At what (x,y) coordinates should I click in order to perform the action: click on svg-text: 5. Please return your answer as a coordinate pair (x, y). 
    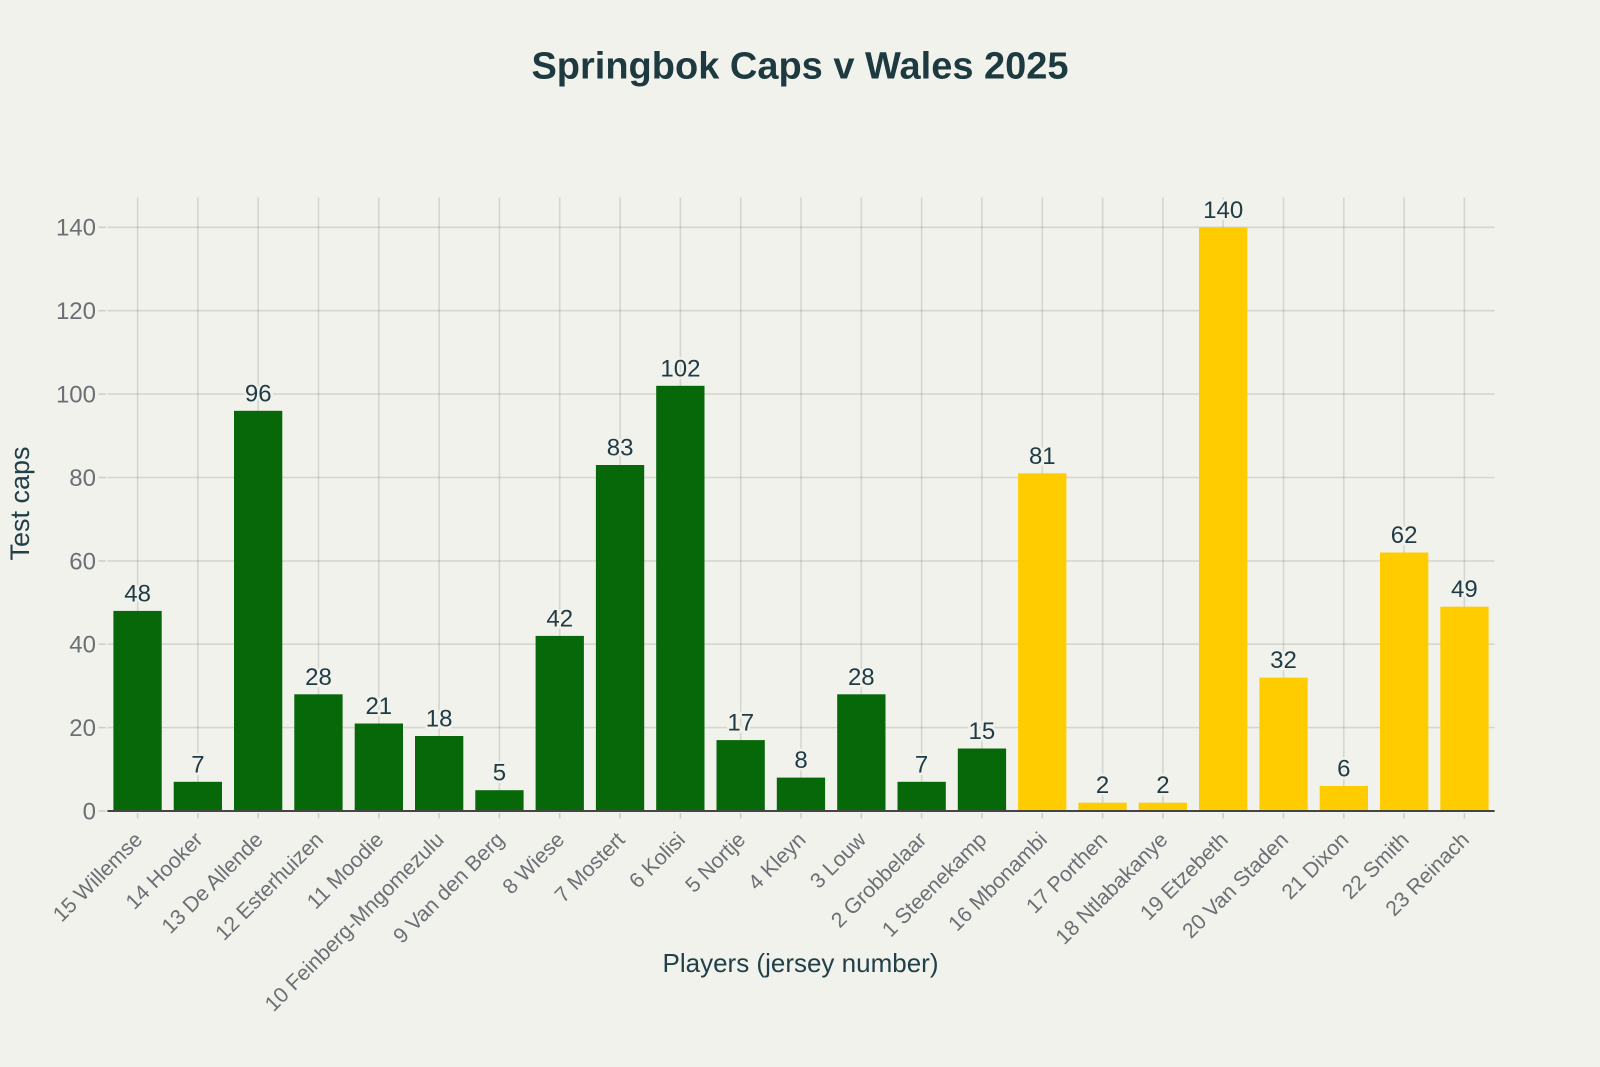
    Looking at the image, I should click on (499, 773).